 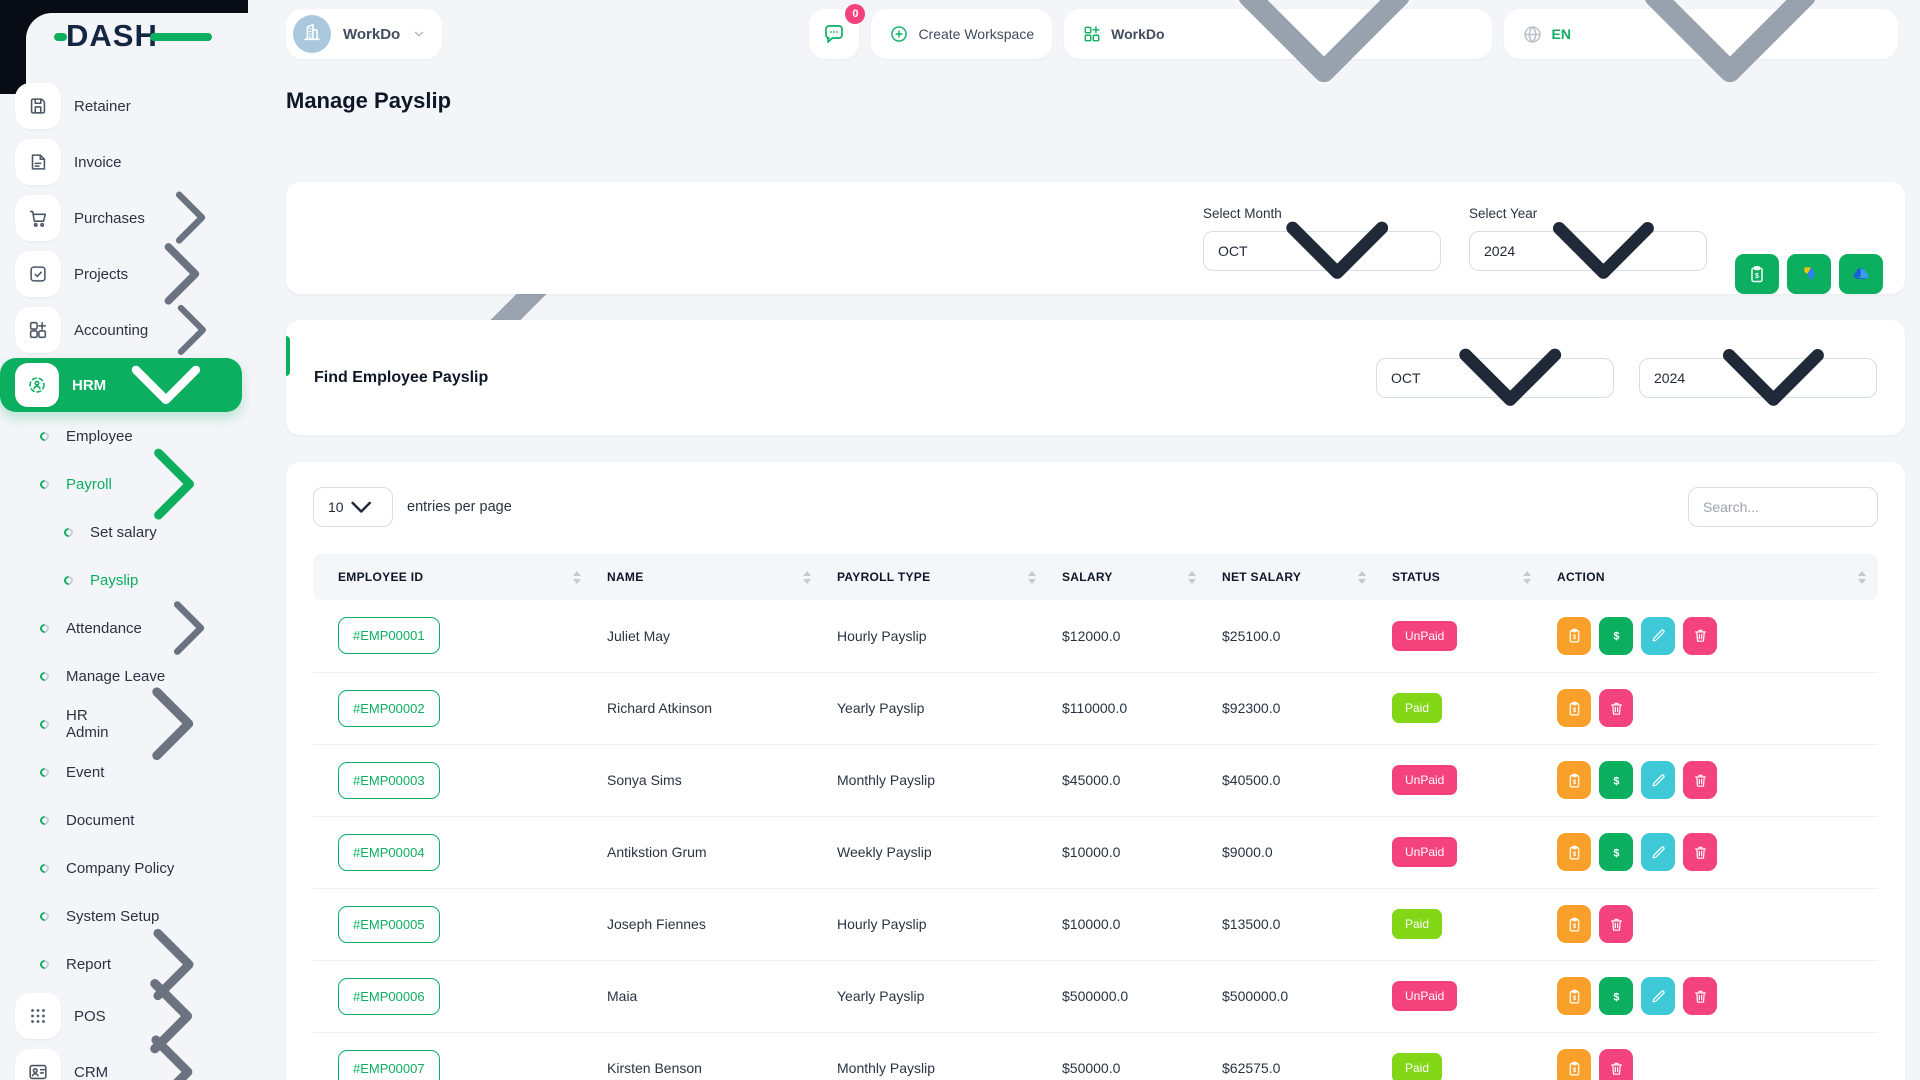 What do you see at coordinates (389, 1064) in the screenshot?
I see `employee-id-pill: #EMP00007` at bounding box center [389, 1064].